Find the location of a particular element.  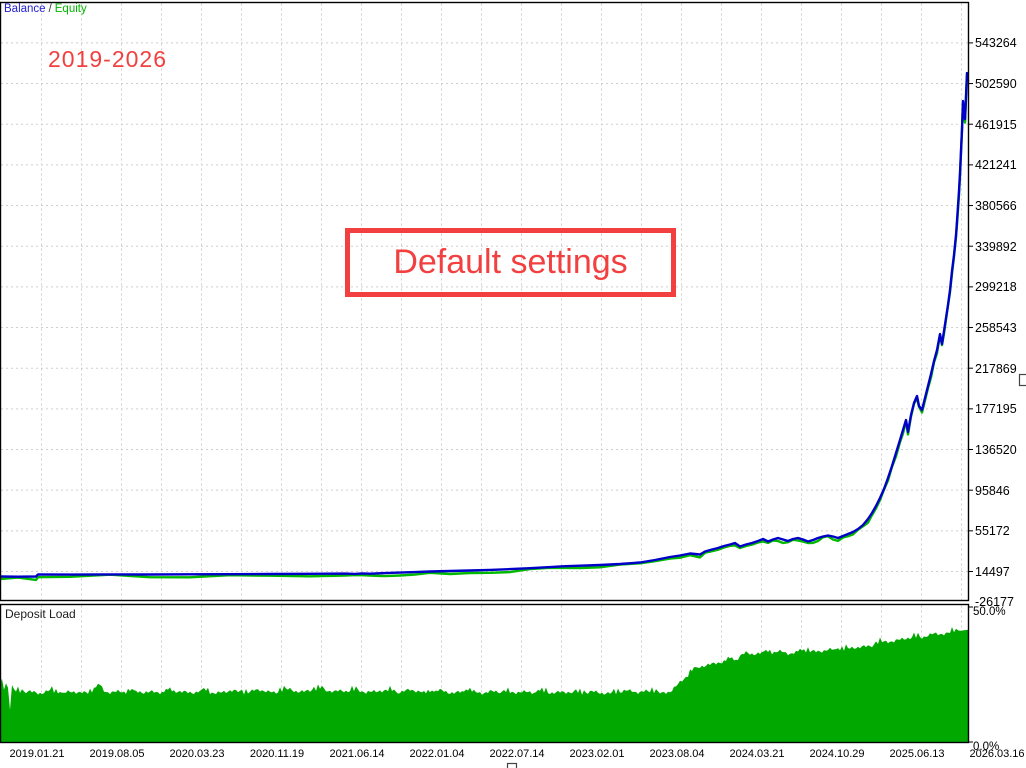

y-axis-label: 502590 is located at coordinates (996, 84).